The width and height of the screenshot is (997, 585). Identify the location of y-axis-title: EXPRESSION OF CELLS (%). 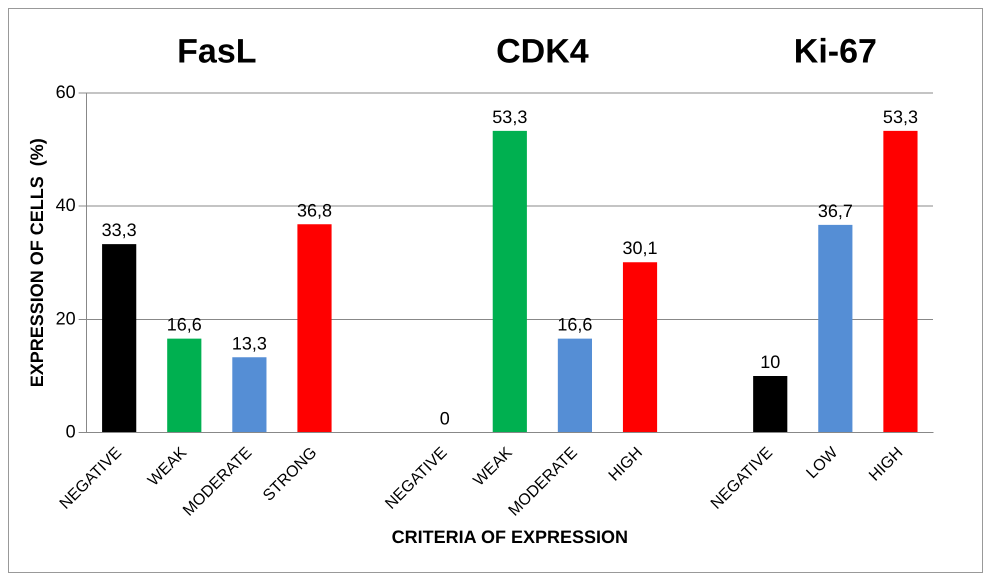
(36, 263).